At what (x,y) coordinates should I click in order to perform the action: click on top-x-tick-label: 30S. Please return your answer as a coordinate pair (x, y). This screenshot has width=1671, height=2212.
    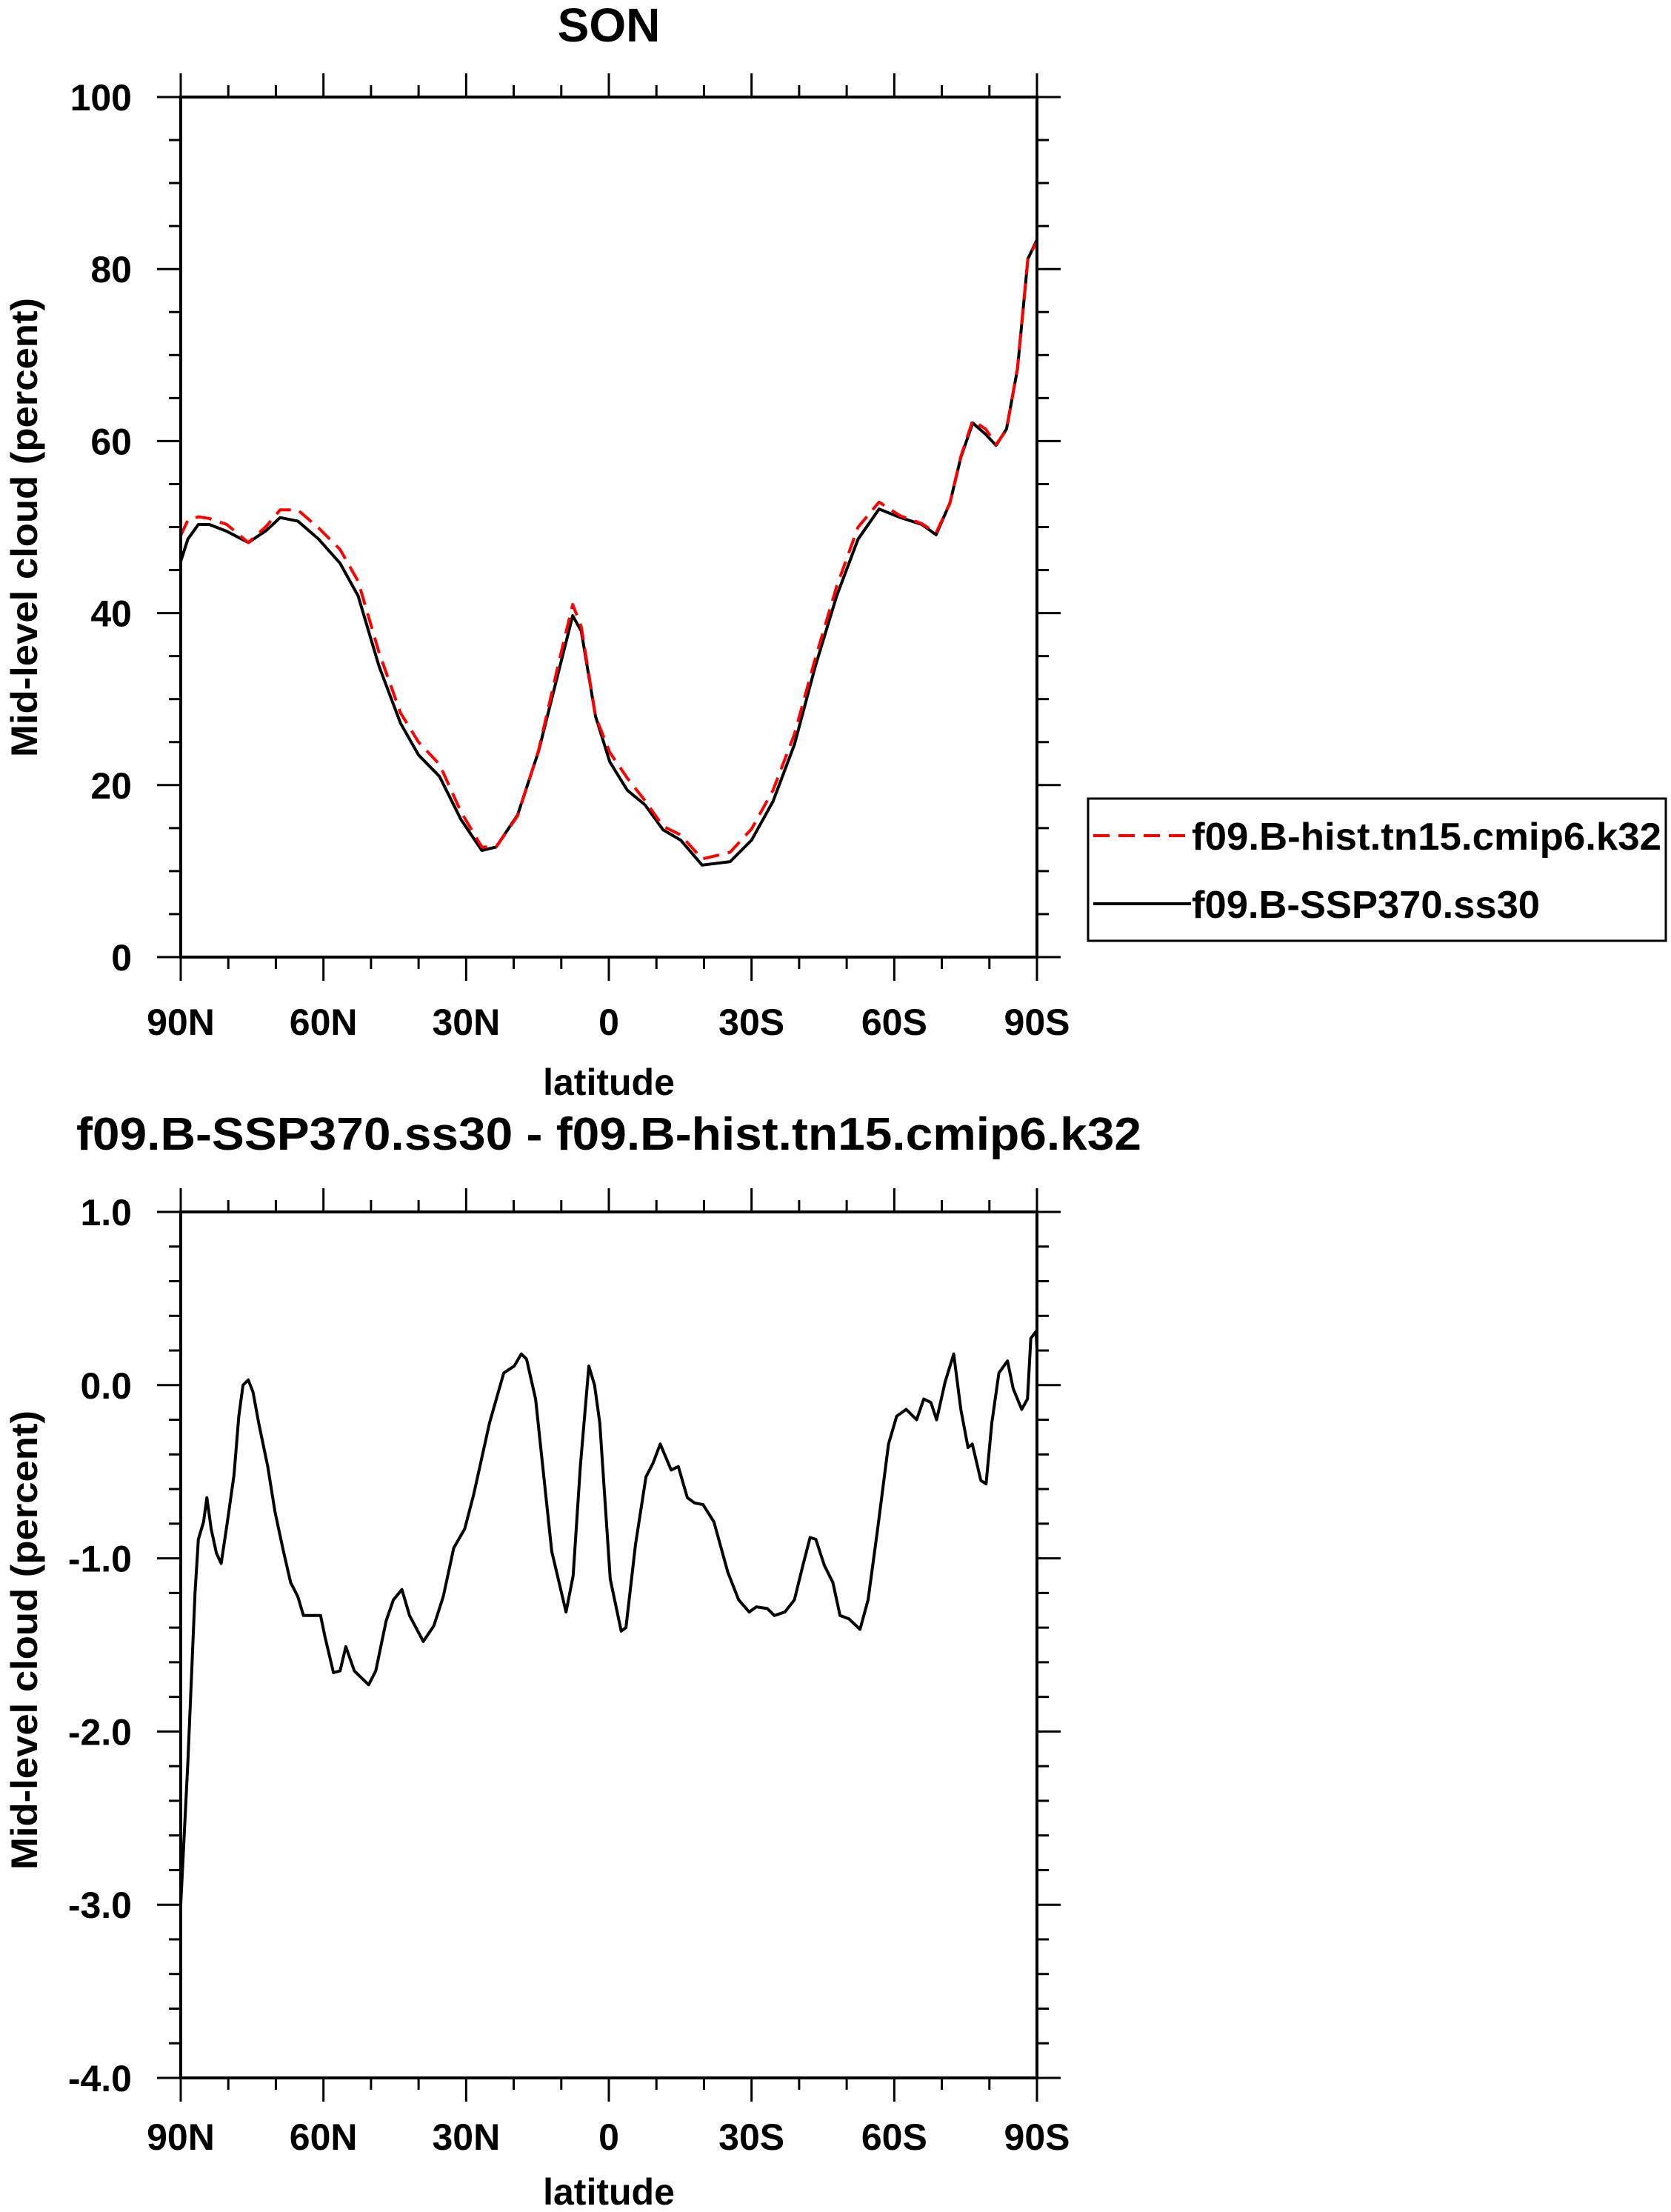
    Looking at the image, I should click on (751, 1022).